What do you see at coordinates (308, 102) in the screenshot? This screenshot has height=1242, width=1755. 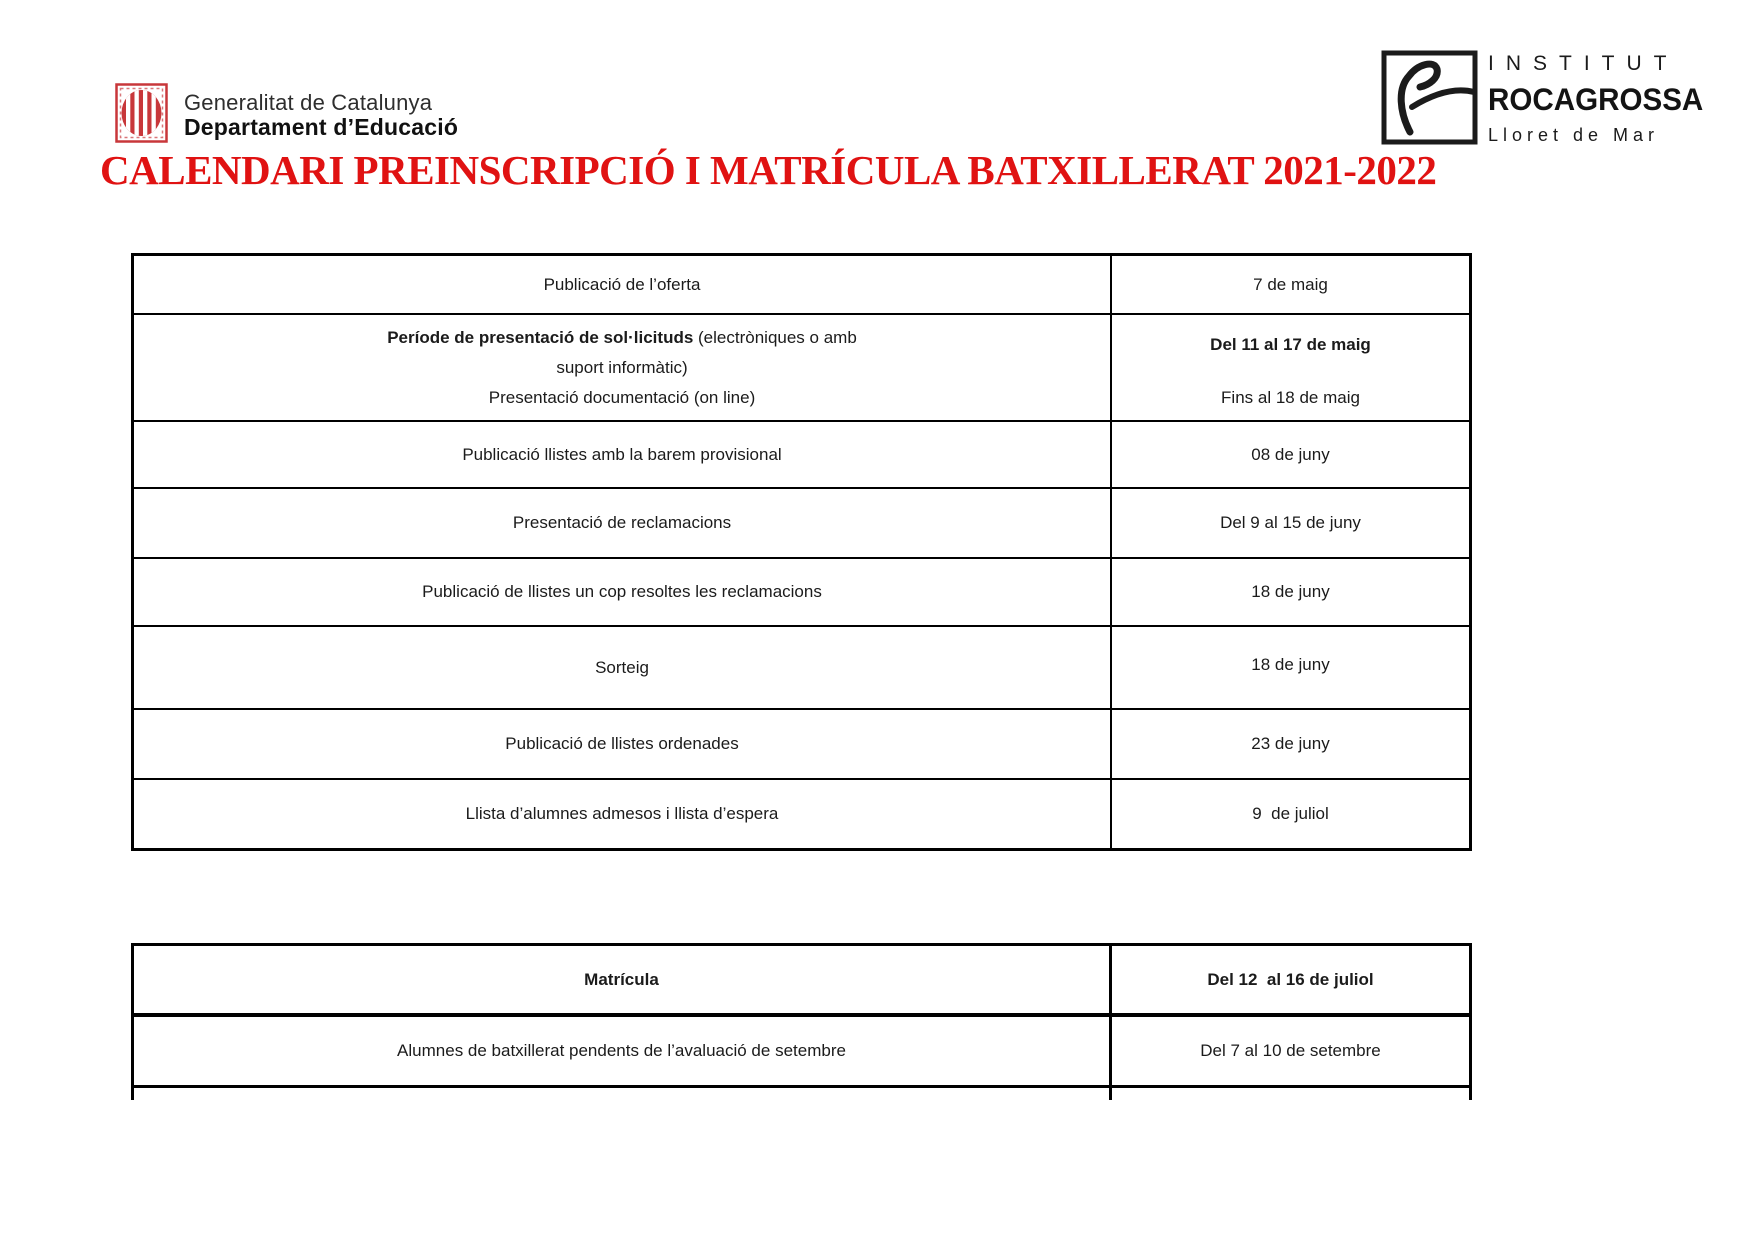 I see `generalitat-line1: Generalitat de Catalunya` at bounding box center [308, 102].